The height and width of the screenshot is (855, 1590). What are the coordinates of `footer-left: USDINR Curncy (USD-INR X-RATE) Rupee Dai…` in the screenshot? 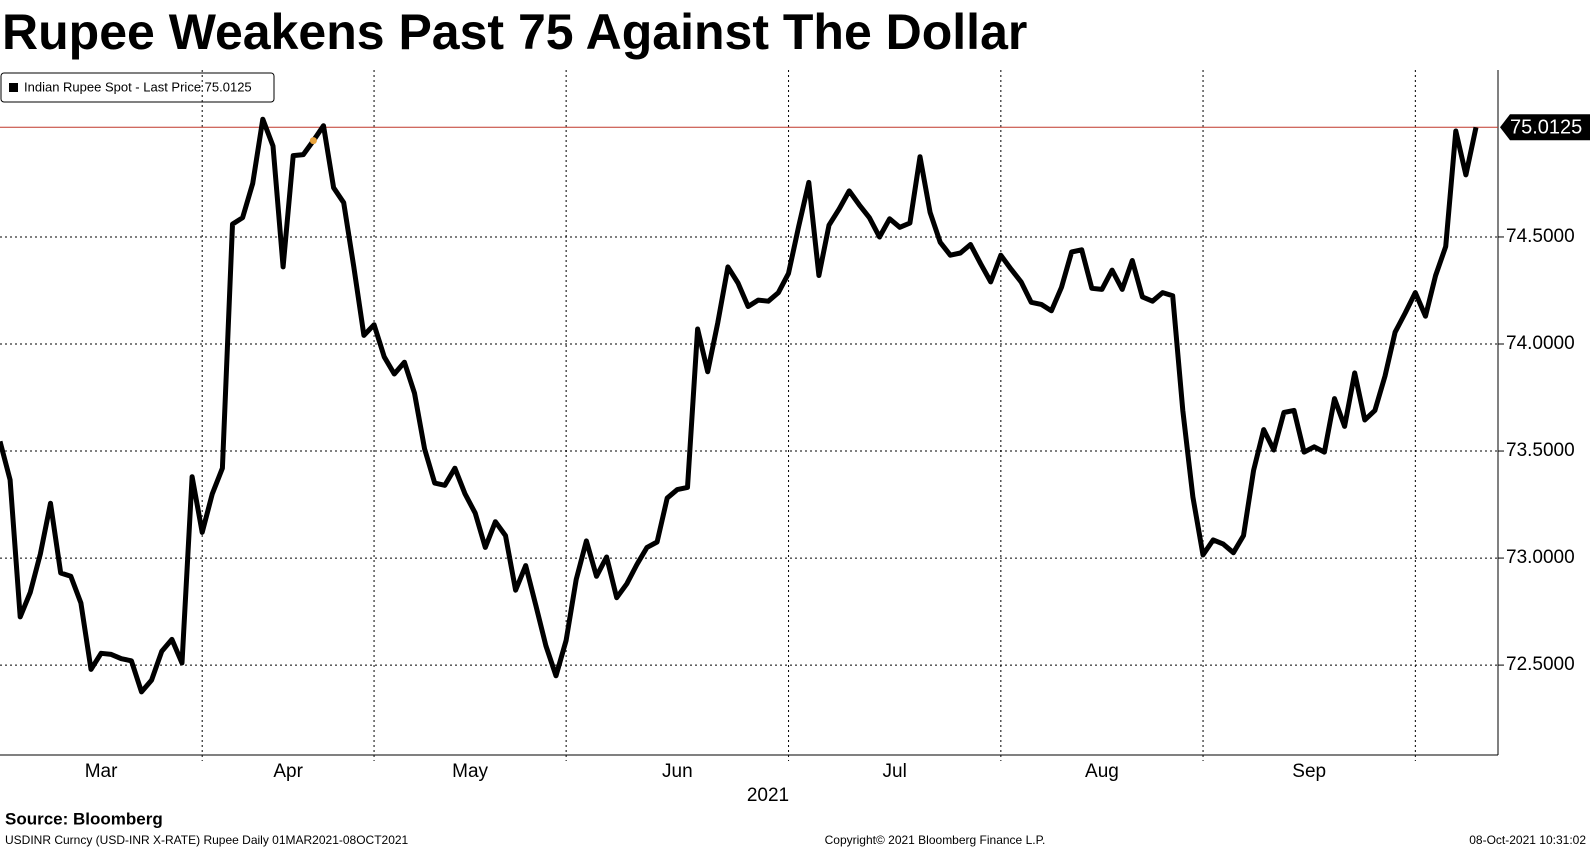 It's located at (207, 840).